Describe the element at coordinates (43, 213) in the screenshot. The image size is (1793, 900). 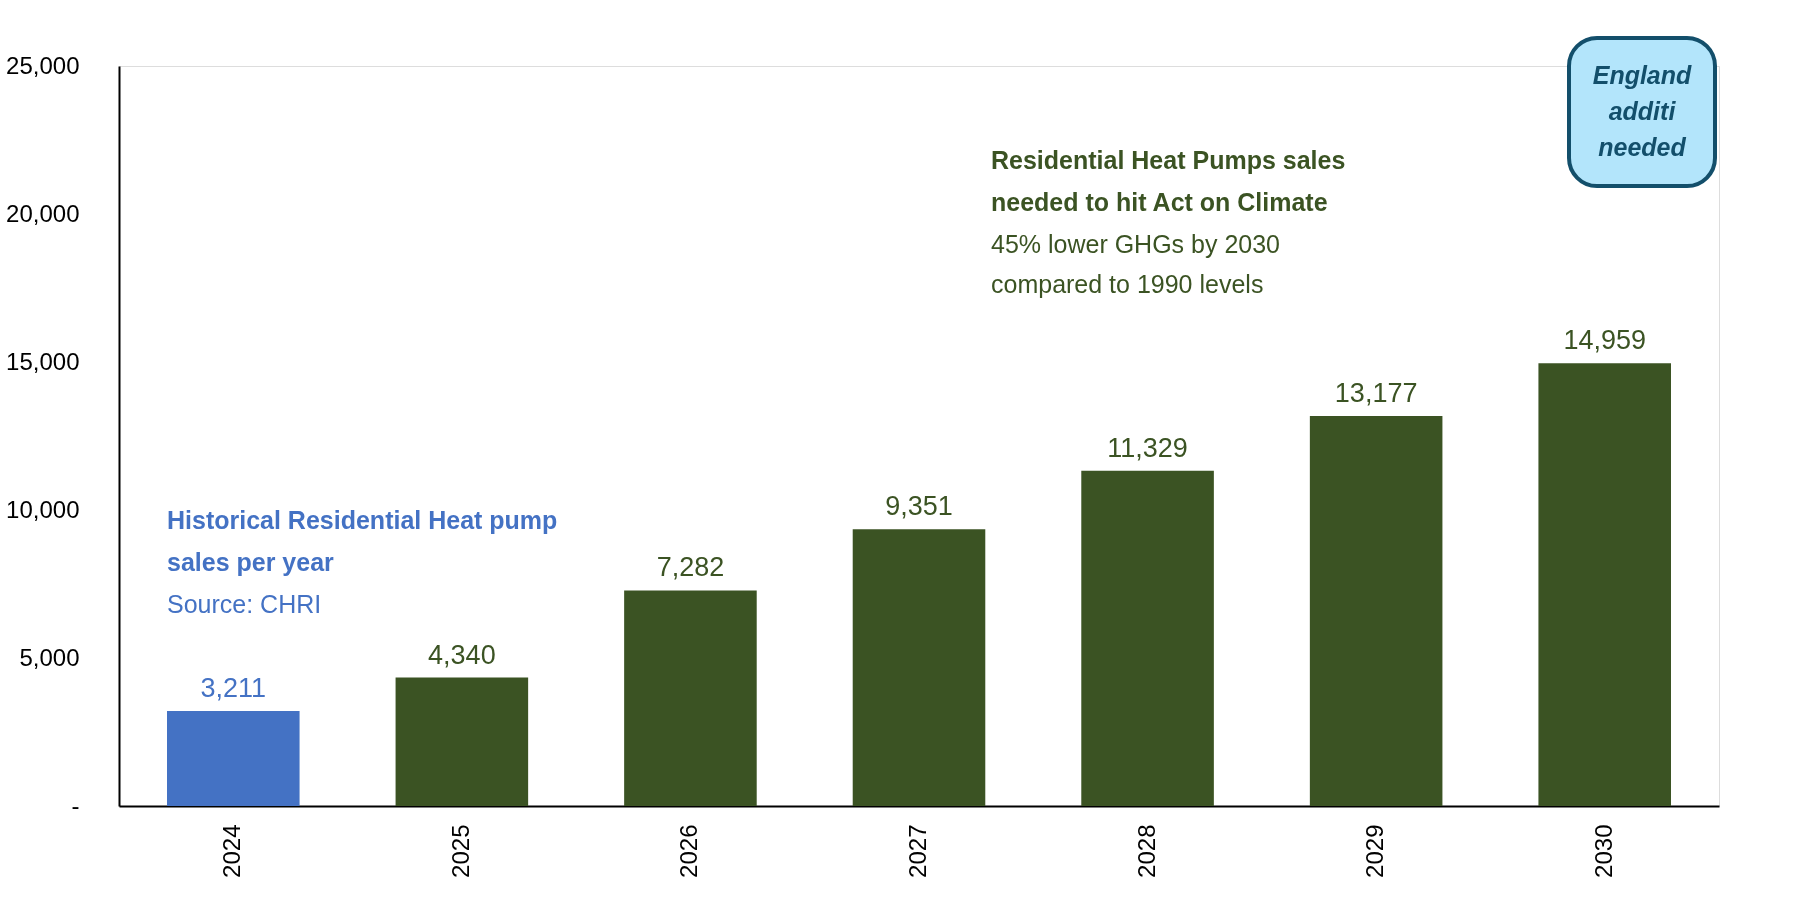
I see `y-tick-label: 20,000` at that location.